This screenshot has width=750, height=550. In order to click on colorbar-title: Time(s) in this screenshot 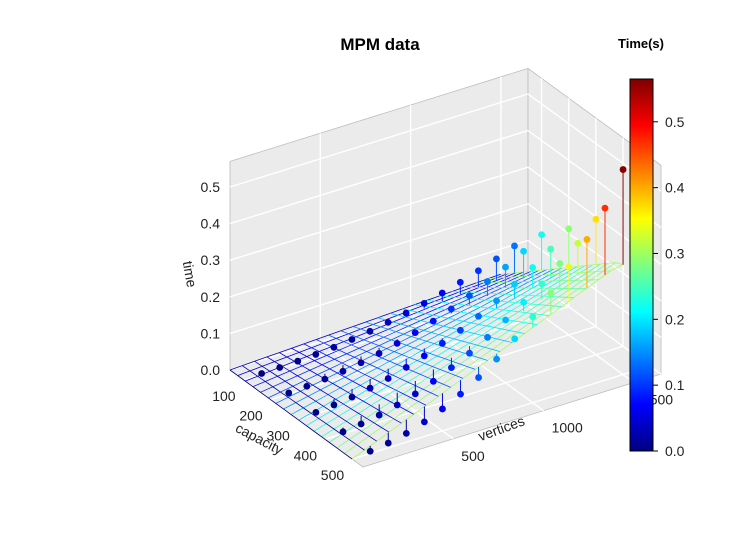, I will do `click(641, 43)`.